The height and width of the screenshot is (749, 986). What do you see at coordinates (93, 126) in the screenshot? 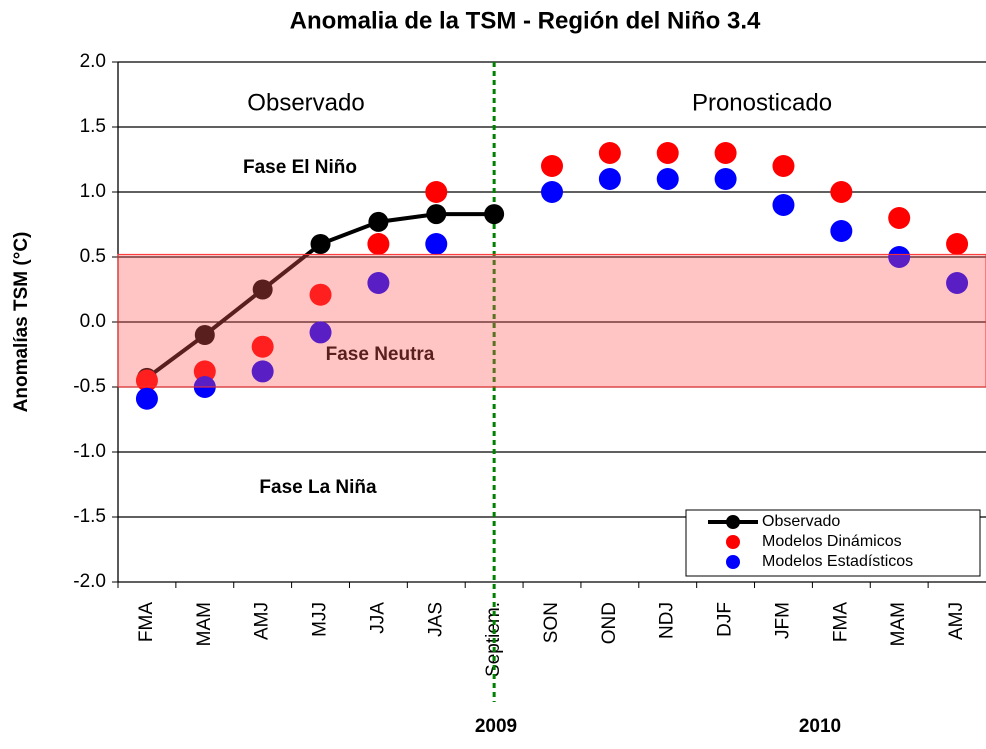
I see `y-tick-label: 1.5` at bounding box center [93, 126].